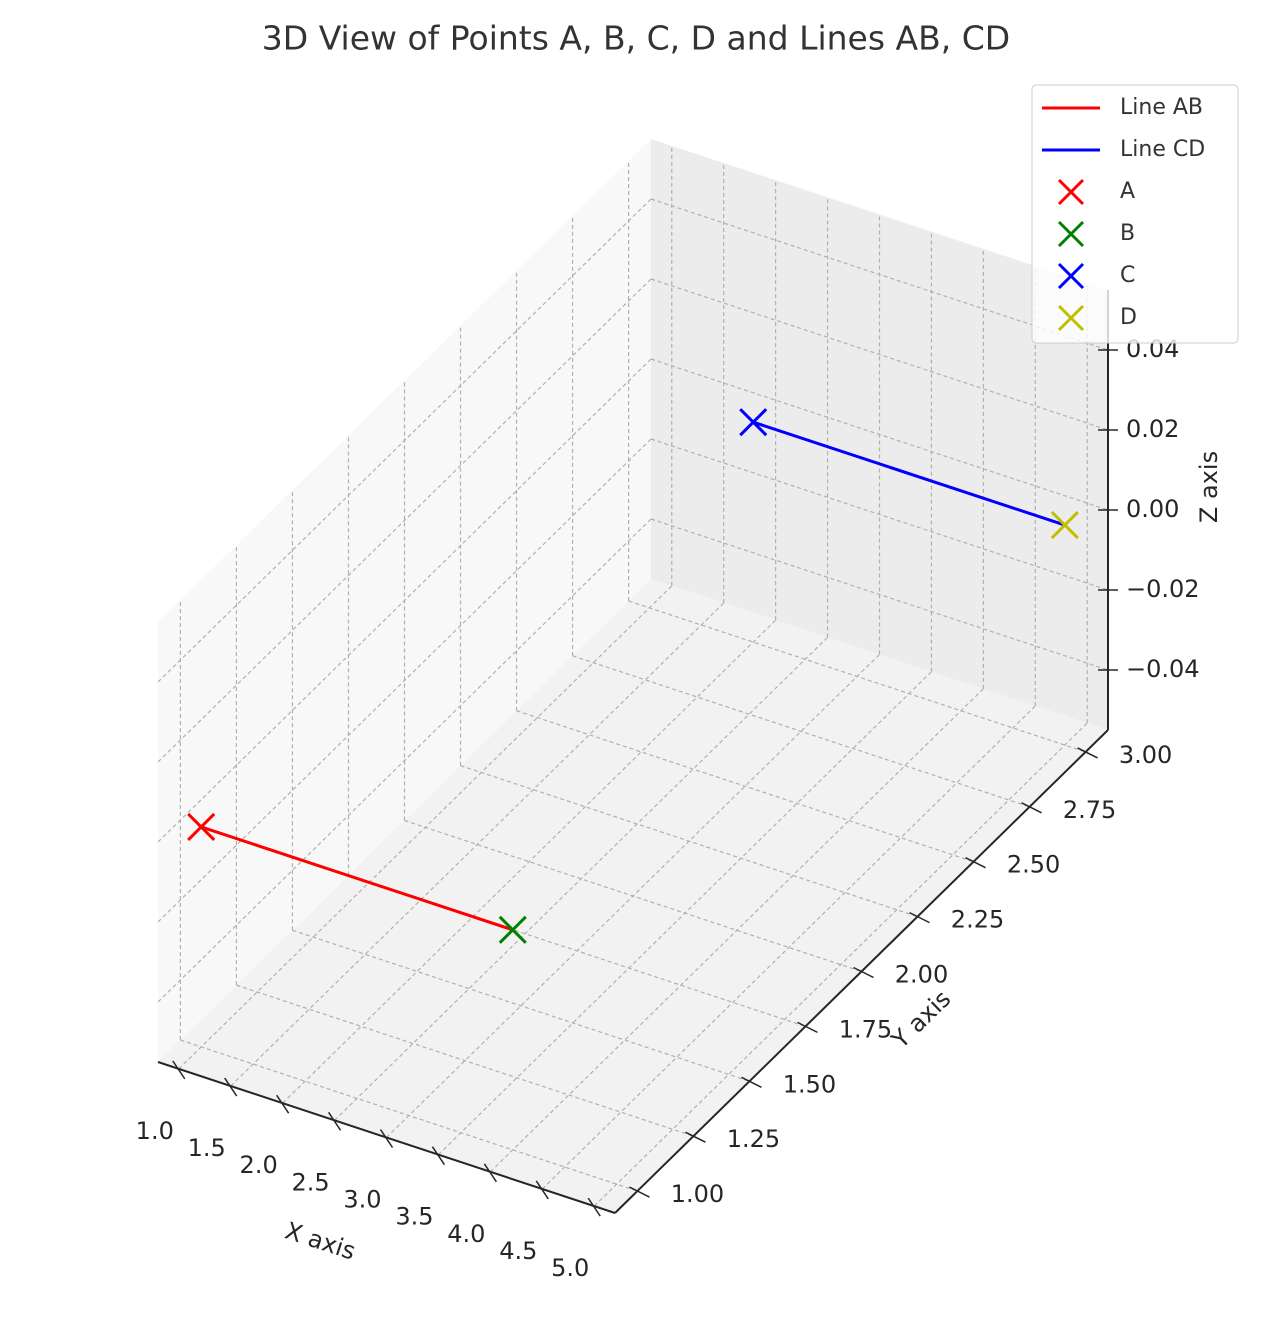  I want to click on y-tick-label: 1.50, so click(809, 1084).